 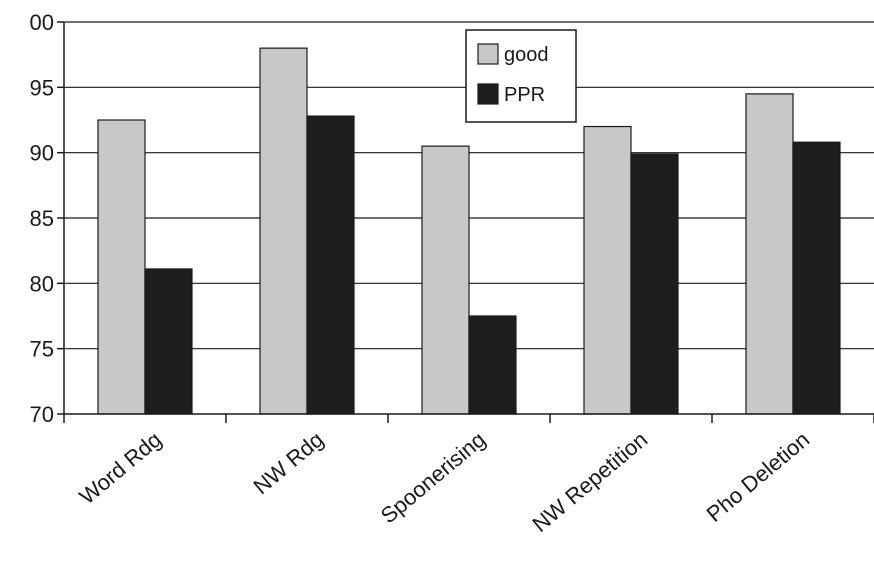 I want to click on x-category-label: NW Rdg, so click(x=288, y=463).